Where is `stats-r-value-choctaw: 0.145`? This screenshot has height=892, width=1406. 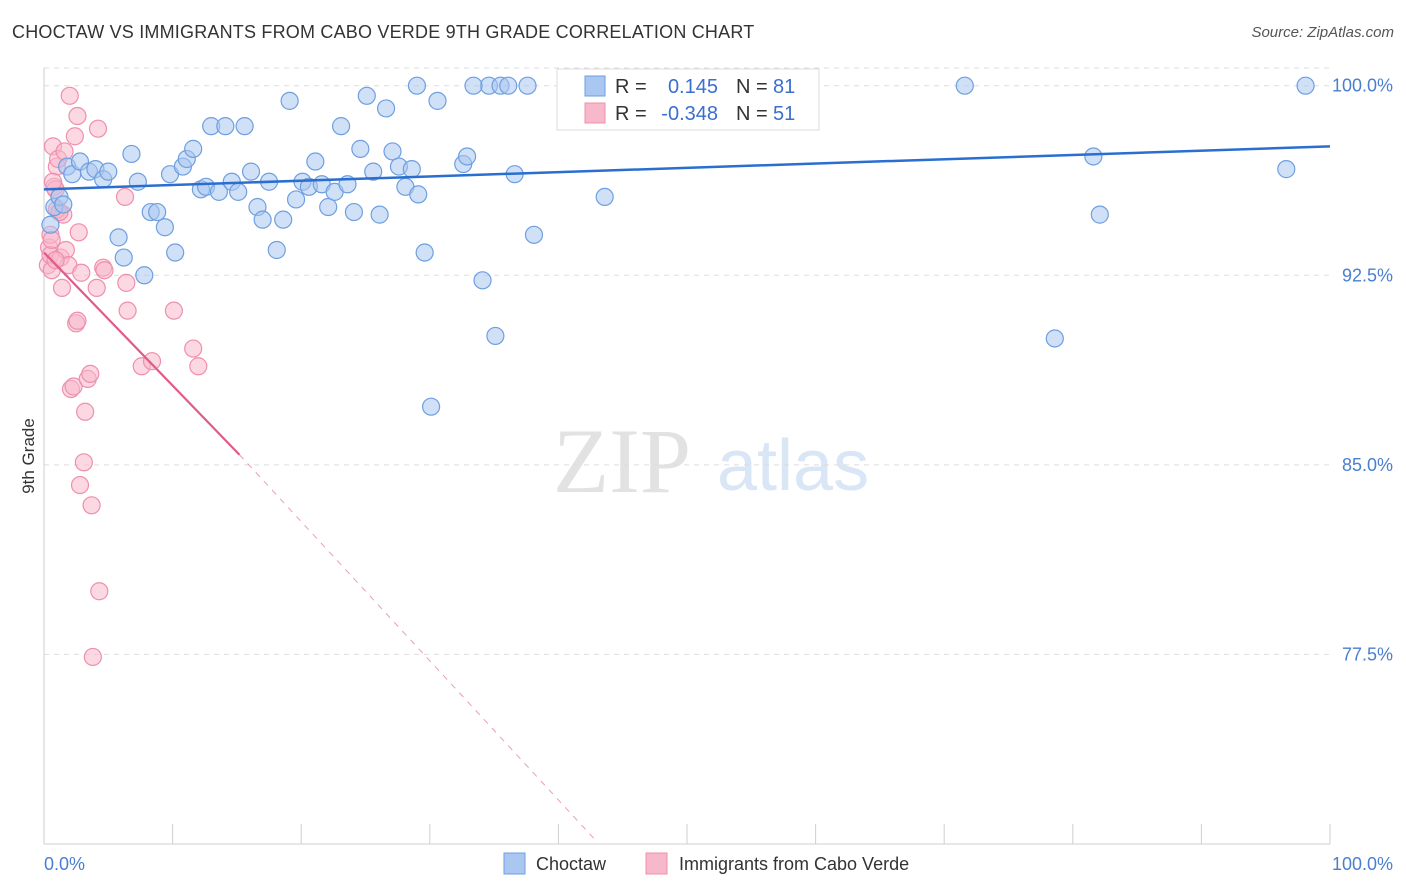
stats-r-value-choctaw: 0.145 is located at coordinates (693, 87).